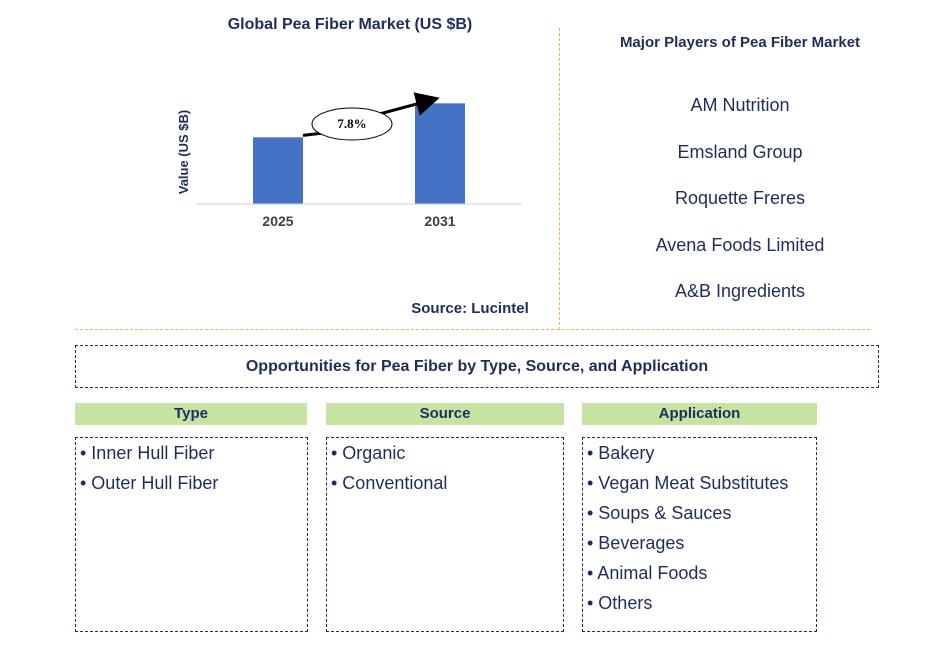  I want to click on players-title: Major Players of Pea Fiber Market, so click(740, 42).